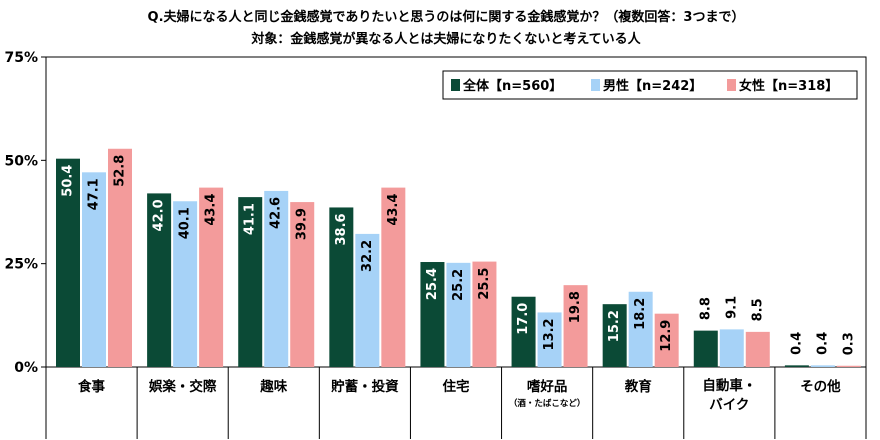  Describe the element at coordinates (365, 386) in the screenshot. I see `x-category-label: 貯蓄・投資` at that location.